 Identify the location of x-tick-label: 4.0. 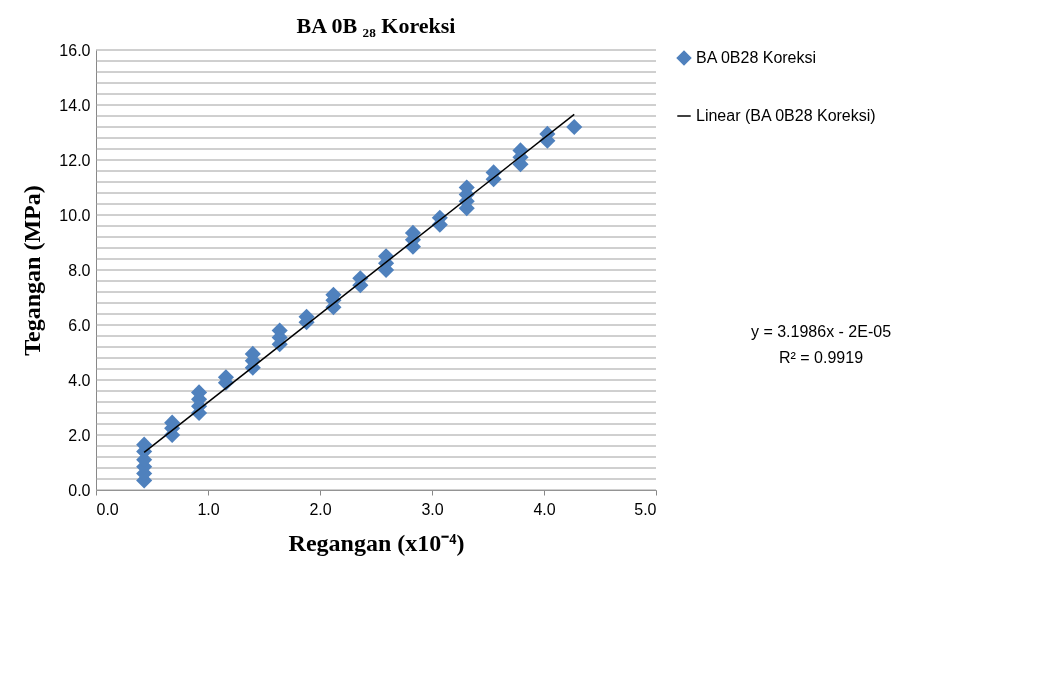
(544, 509).